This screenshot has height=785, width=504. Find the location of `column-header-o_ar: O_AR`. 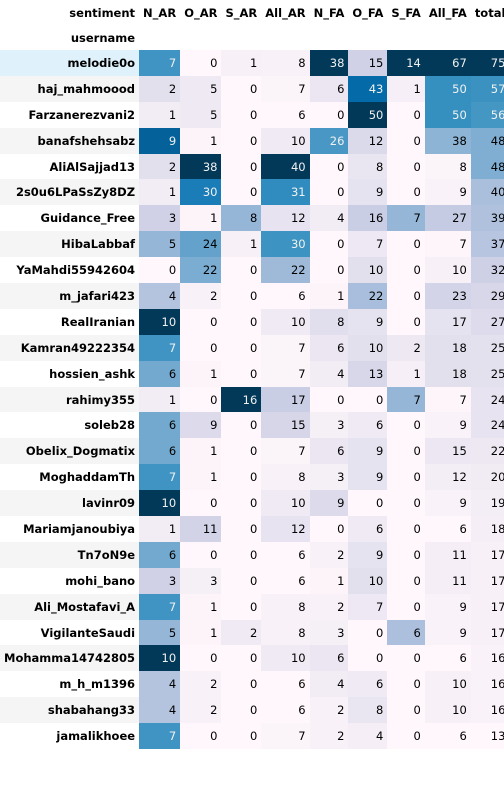

column-header-o_ar: O_AR is located at coordinates (201, 12).